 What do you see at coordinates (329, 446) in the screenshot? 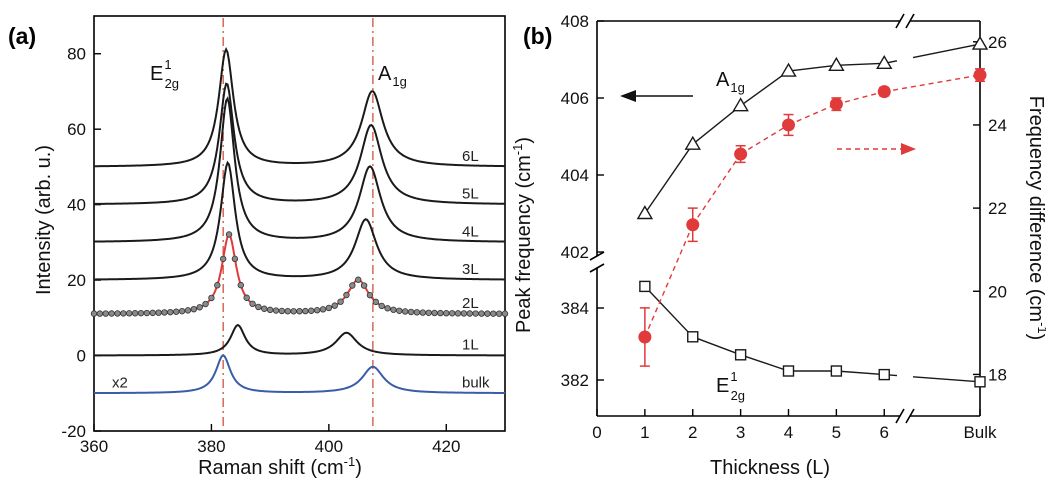
I see `chart-a-x-tick-label: 400` at bounding box center [329, 446].